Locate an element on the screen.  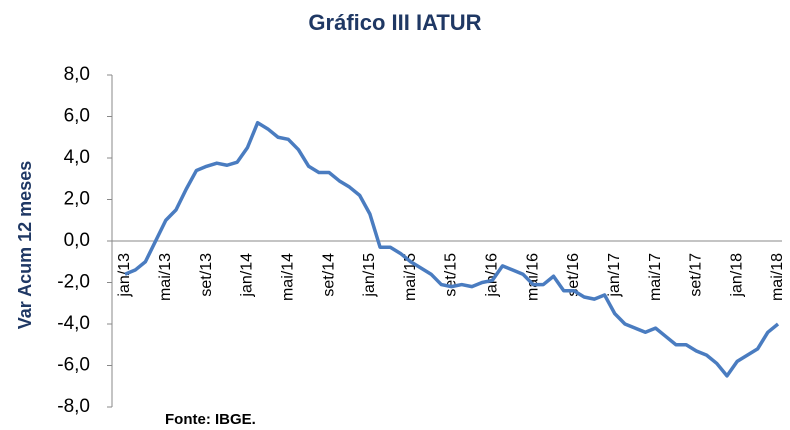
x-tick-label: set/17 is located at coordinates (696, 275).